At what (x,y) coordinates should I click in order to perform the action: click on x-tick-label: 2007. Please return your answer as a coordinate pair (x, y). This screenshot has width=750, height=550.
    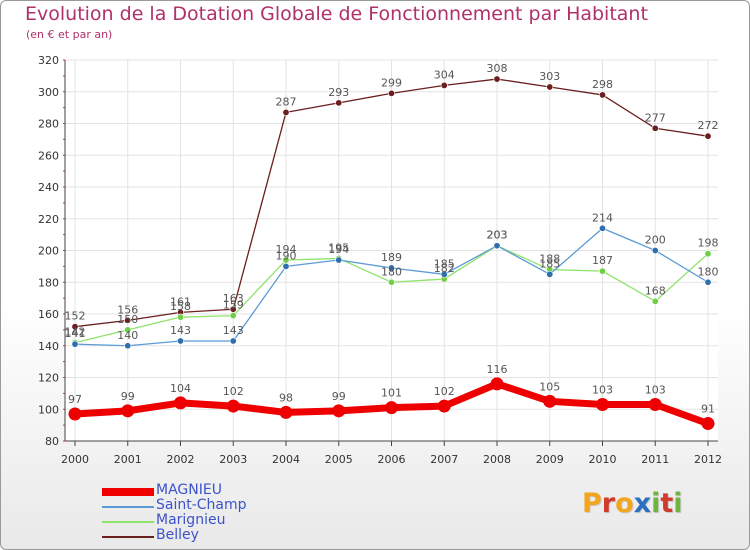
    Looking at the image, I should click on (444, 459).